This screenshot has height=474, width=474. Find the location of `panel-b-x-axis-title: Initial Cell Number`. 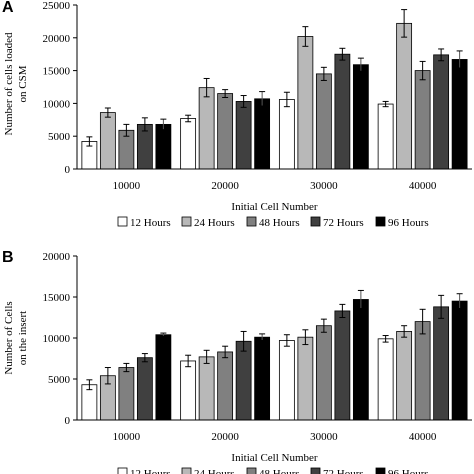

panel-b-x-axis-title: Initial Cell Number is located at coordinates (274, 458).